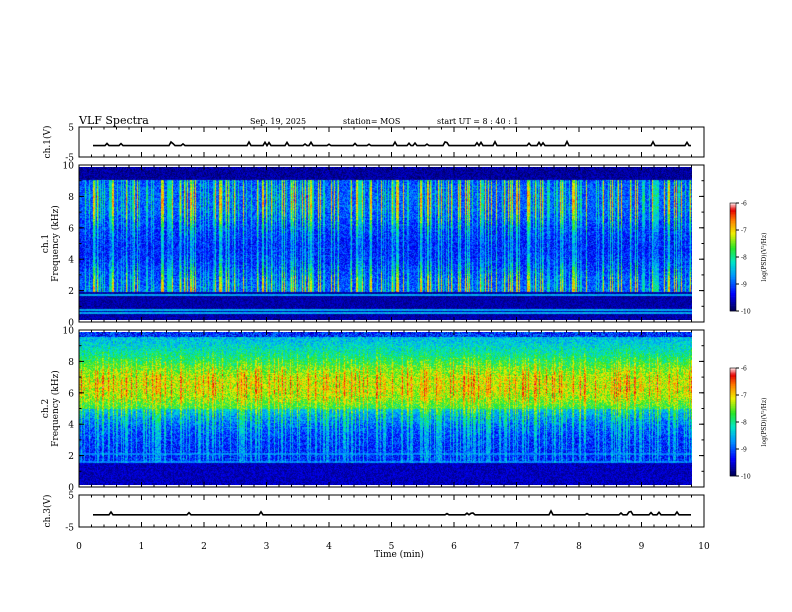 This screenshot has height=612, width=792. What do you see at coordinates (71, 261) in the screenshot?
I see `ch1-spectrogram-ytick-label: 4` at bounding box center [71, 261].